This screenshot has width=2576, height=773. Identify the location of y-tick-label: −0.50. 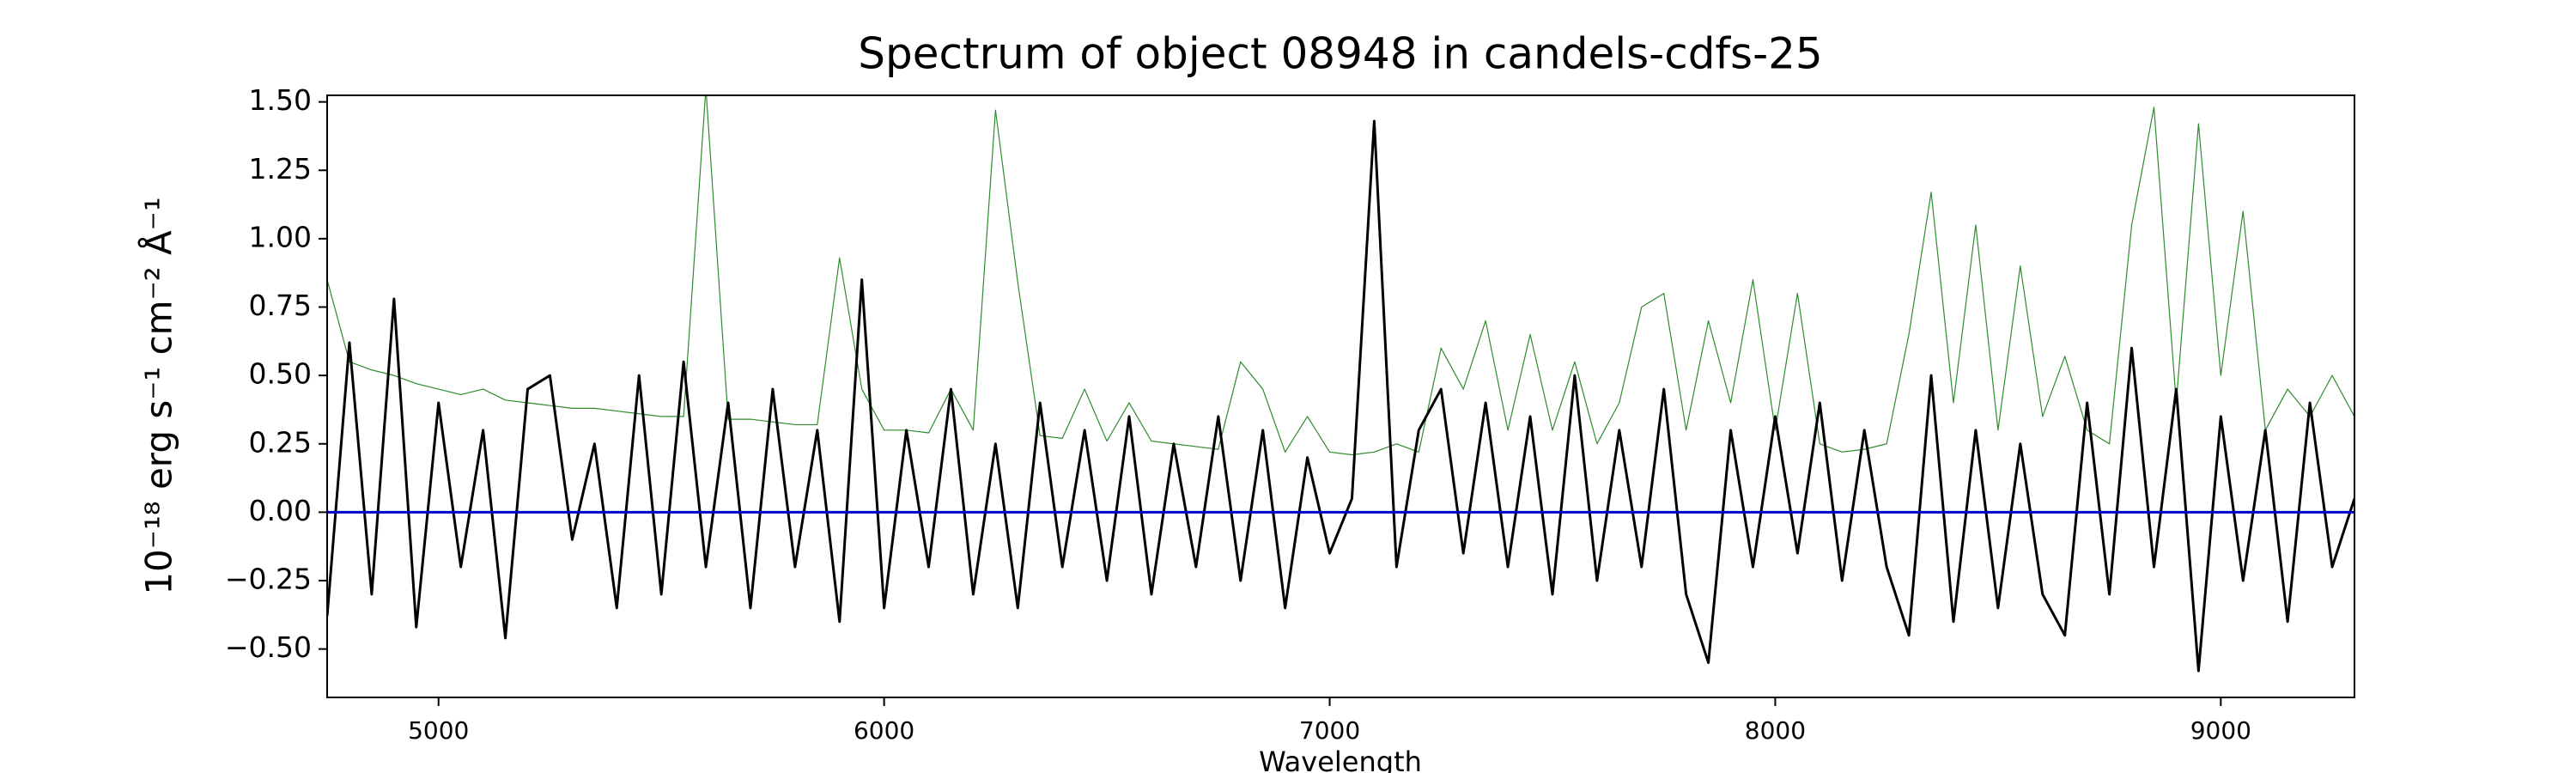
(269, 647).